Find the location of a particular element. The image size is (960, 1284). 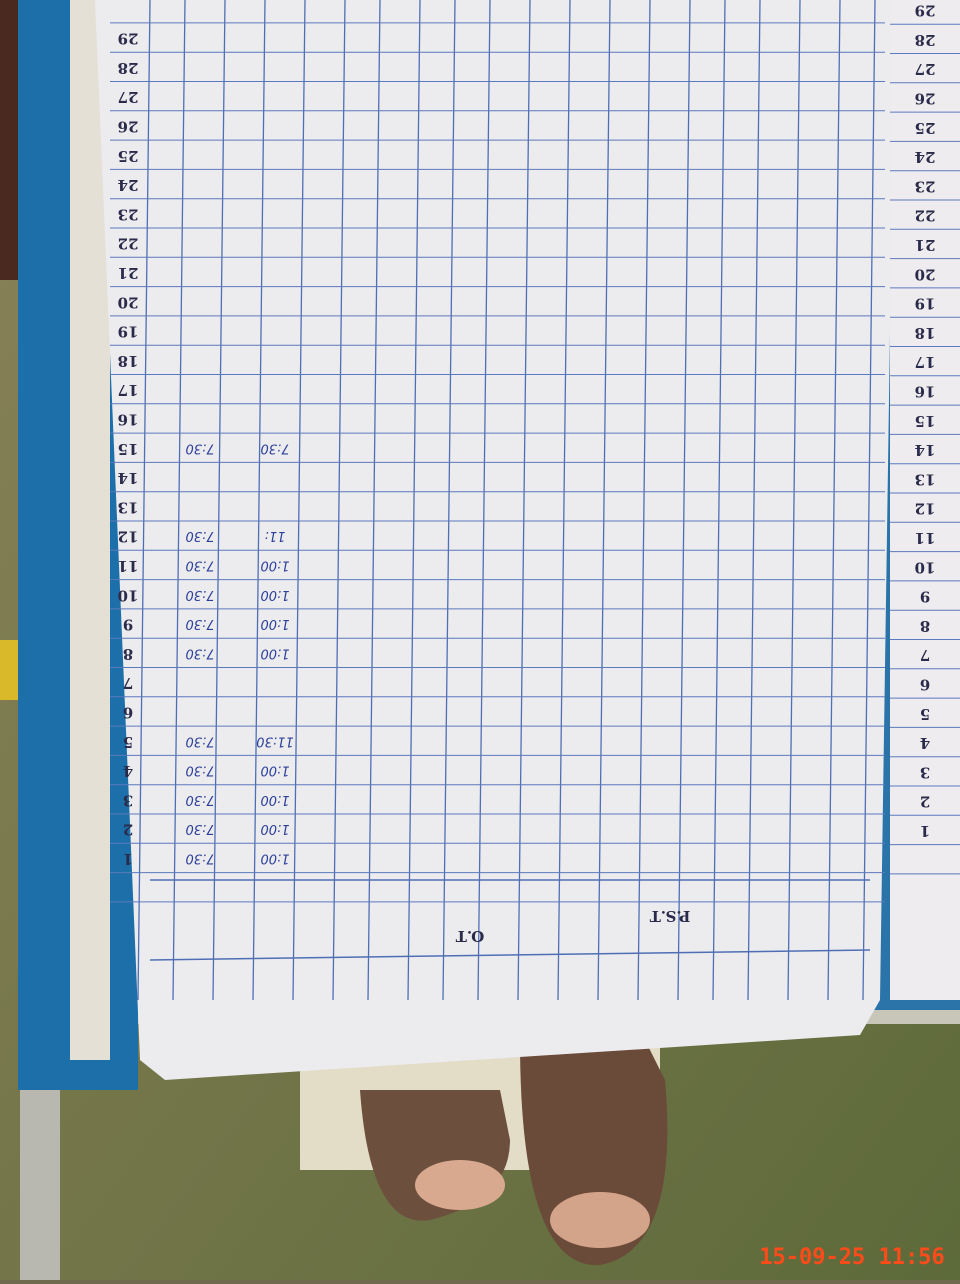

day-number: 22 is located at coordinates (128, 244).